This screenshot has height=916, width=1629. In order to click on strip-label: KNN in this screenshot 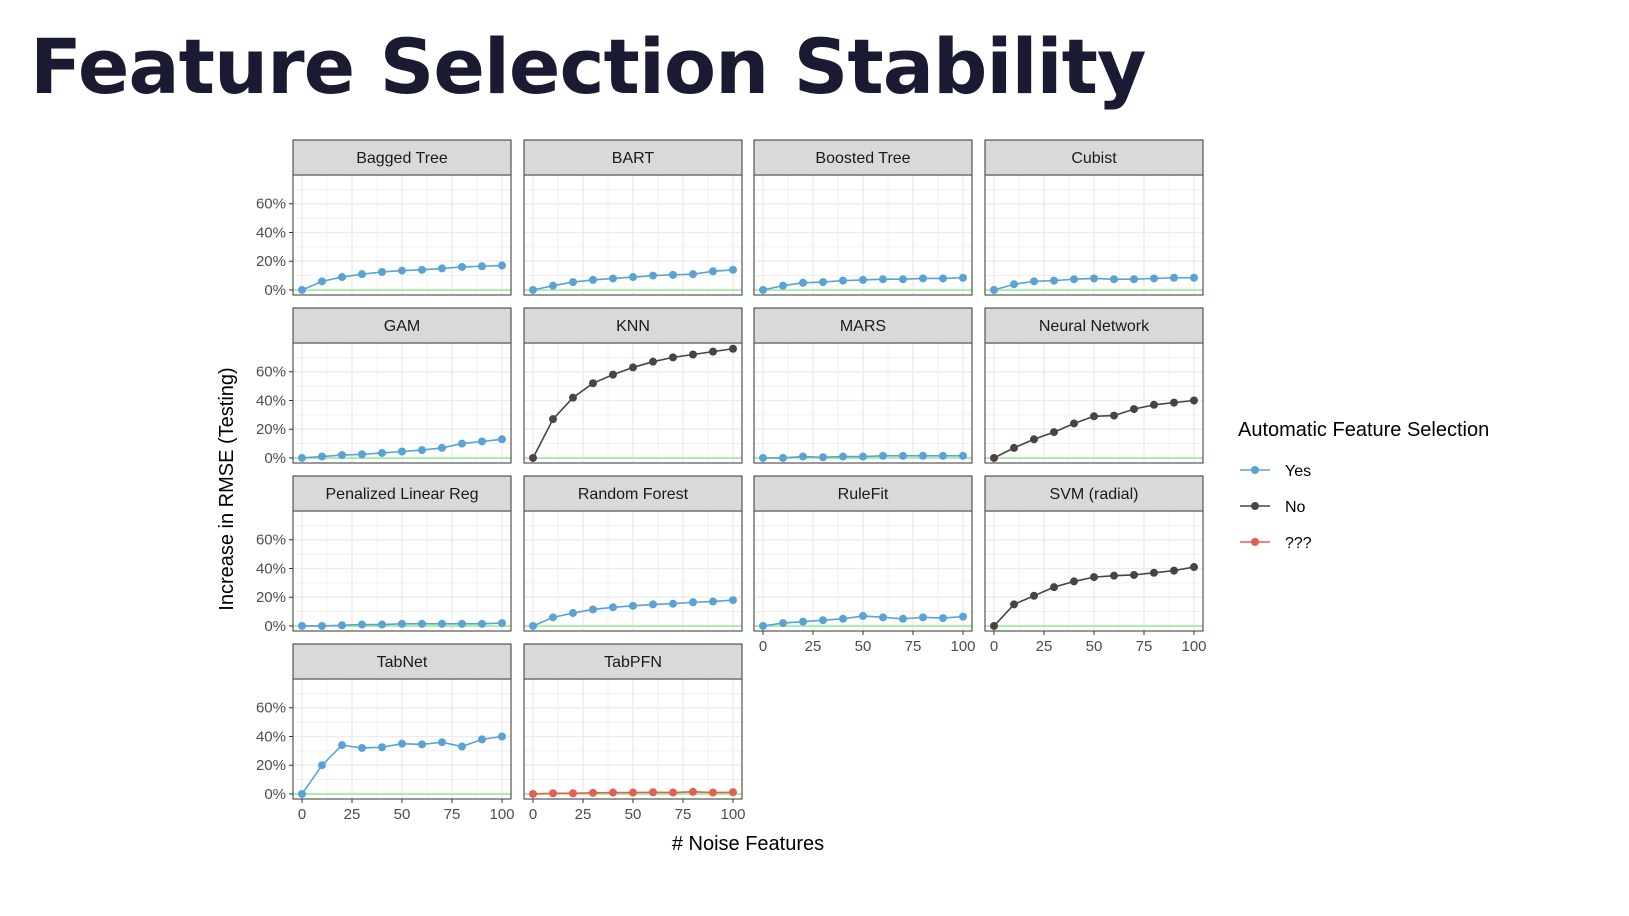, I will do `click(633, 326)`.